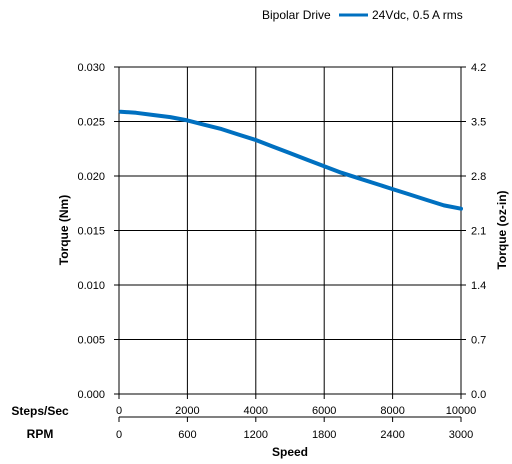 The height and width of the screenshot is (464, 512). Describe the element at coordinates (362, 15) in the screenshot. I see `legend: Bipolar Drive 24Vdc, 0.5 A rms` at that location.